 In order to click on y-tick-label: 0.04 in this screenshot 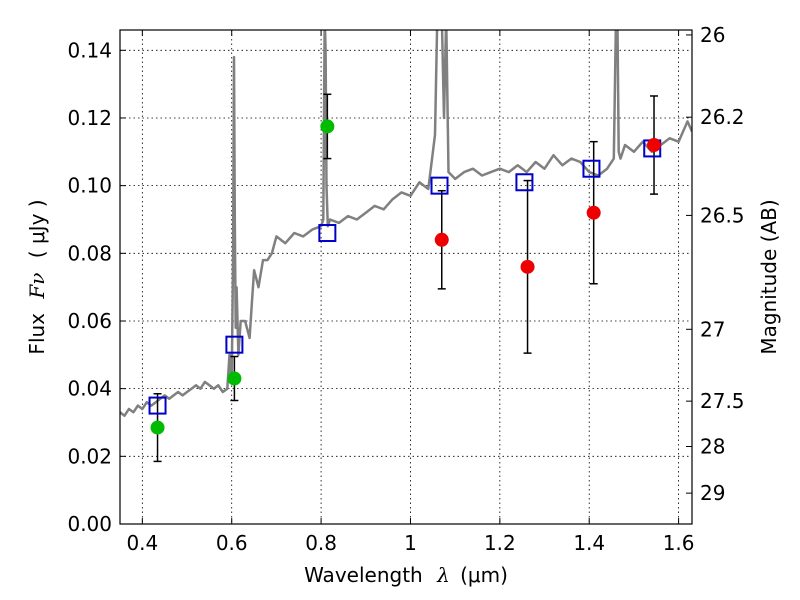, I will do `click(89, 389)`.